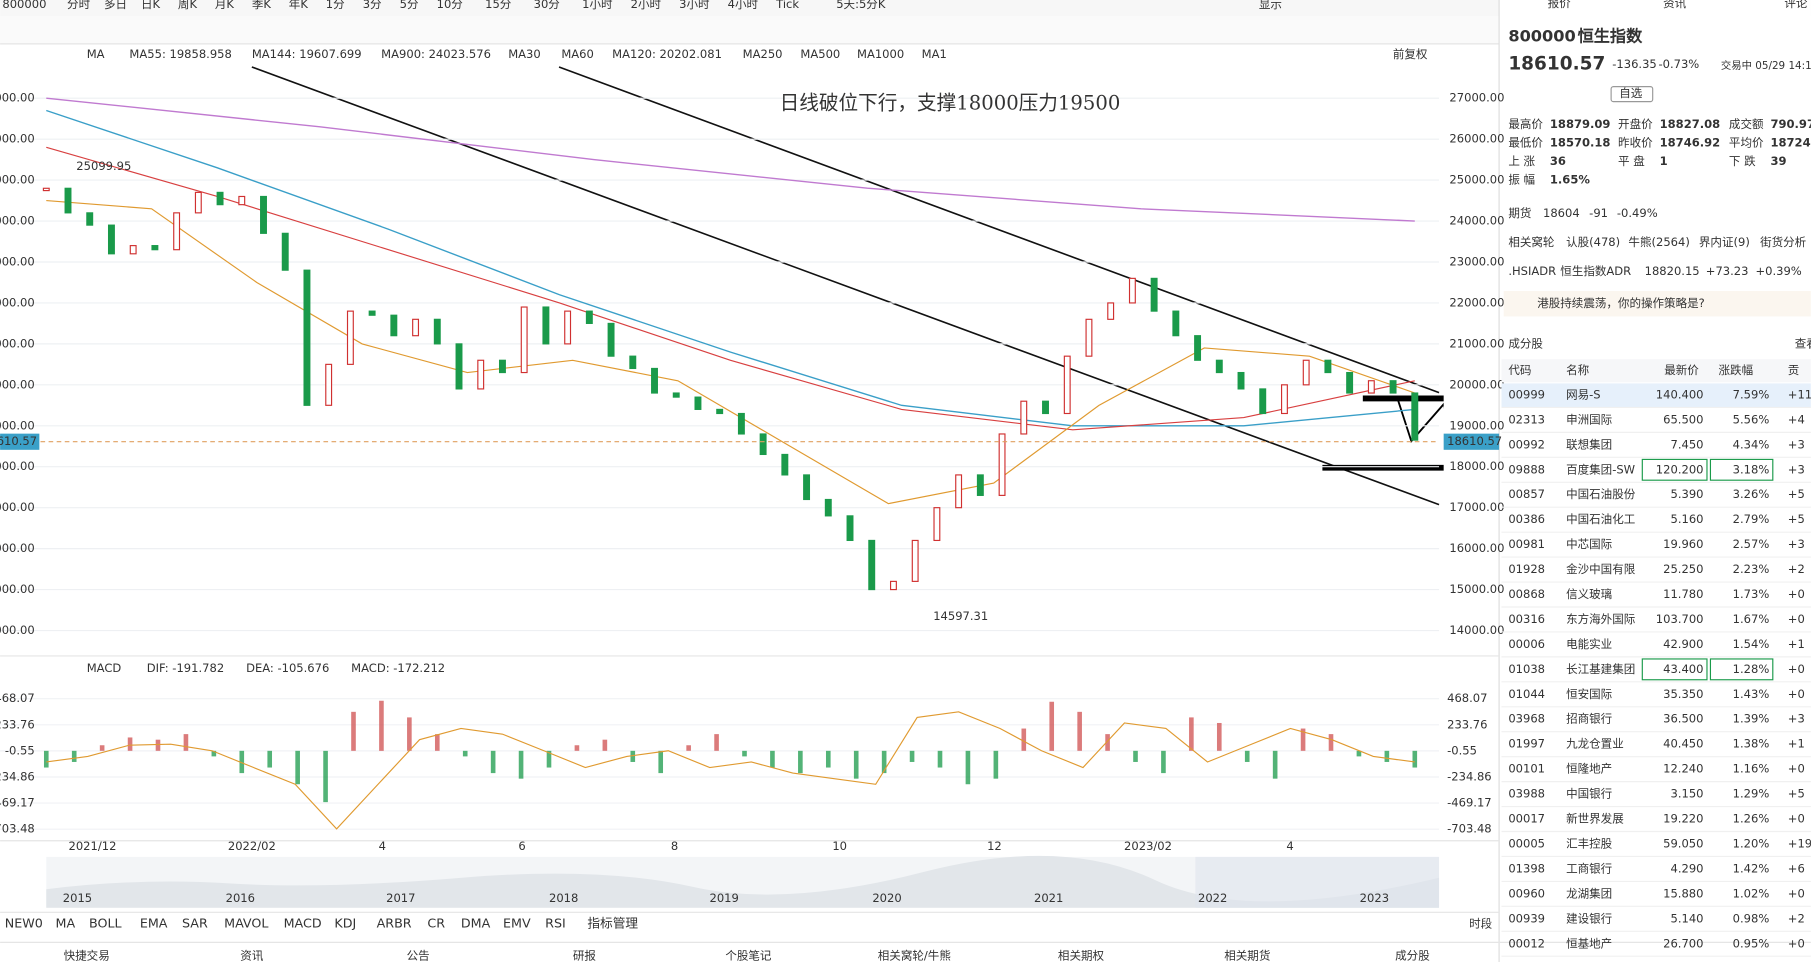 This screenshot has width=1811, height=962. Describe the element at coordinates (1683, 943) in the screenshot. I see `panel-text: 26.700` at that location.